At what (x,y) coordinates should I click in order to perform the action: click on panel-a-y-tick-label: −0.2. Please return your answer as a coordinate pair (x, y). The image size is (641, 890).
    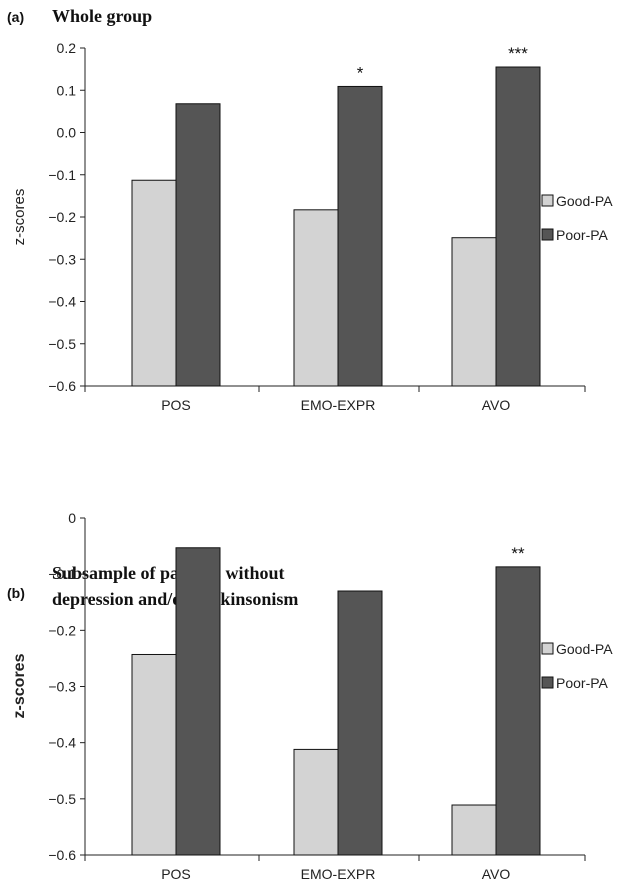
    Looking at the image, I should click on (62, 217).